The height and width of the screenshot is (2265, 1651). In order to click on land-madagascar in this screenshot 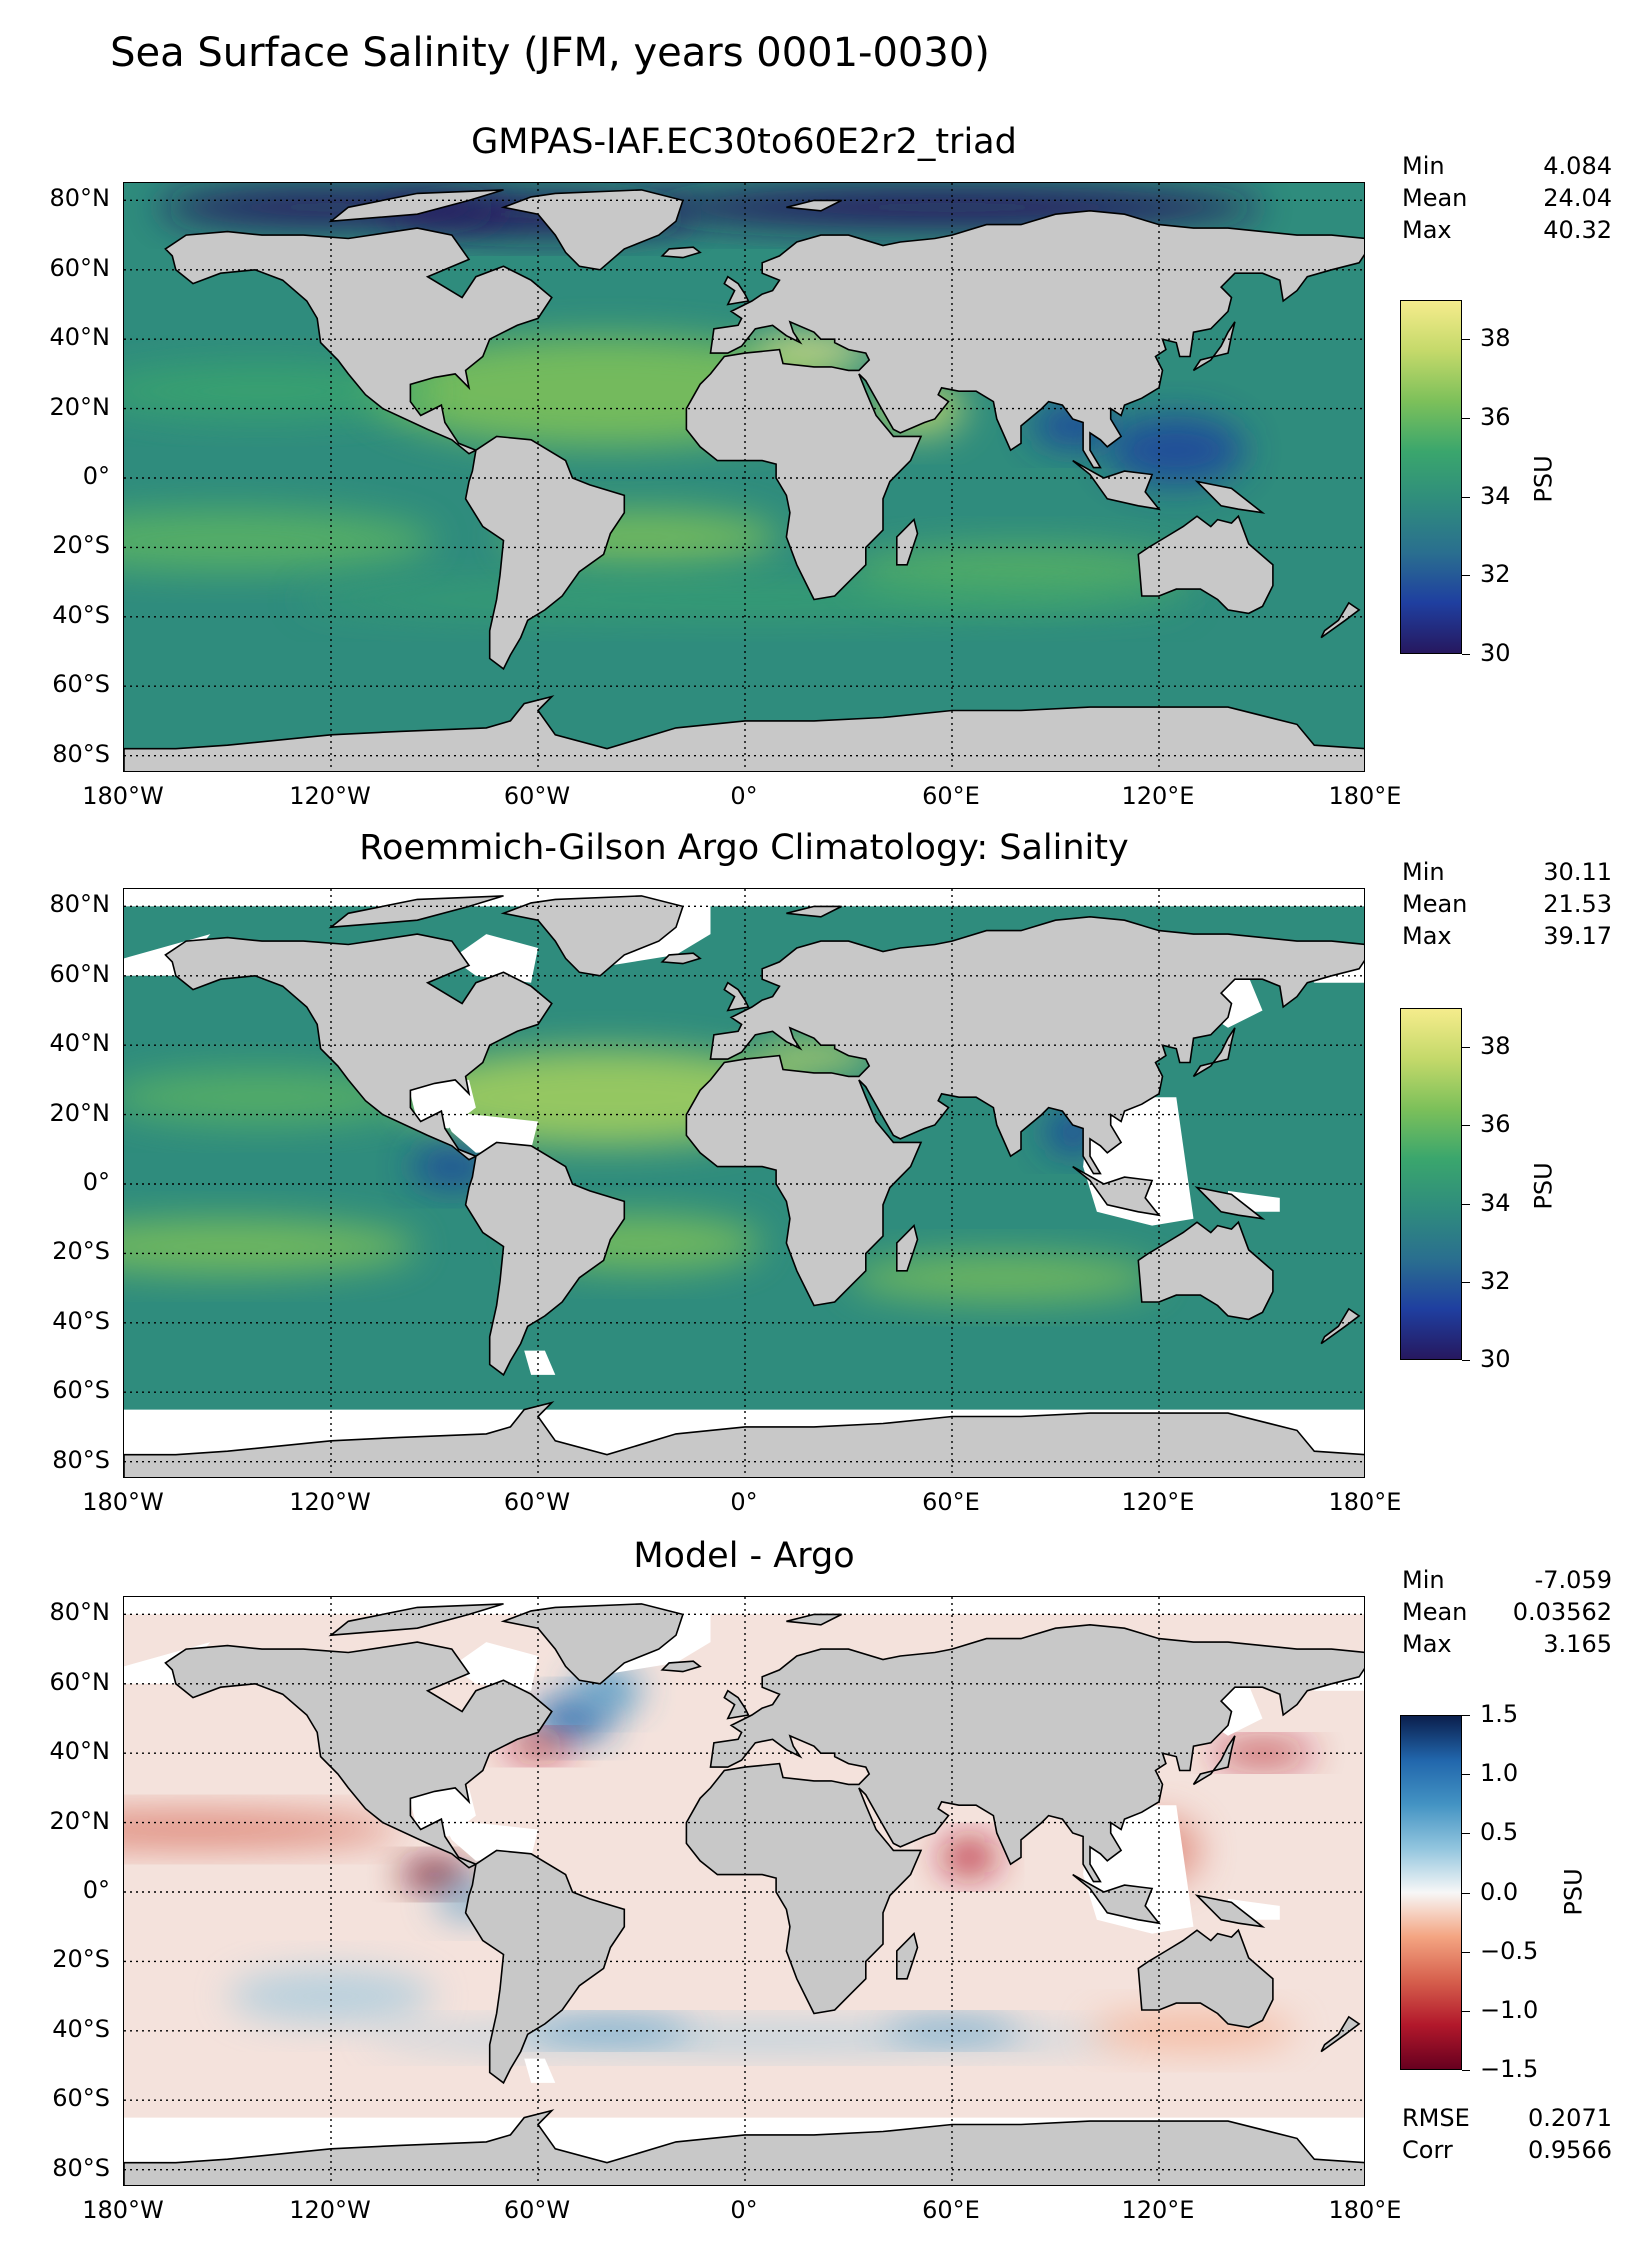, I will do `click(907, 1248)`.